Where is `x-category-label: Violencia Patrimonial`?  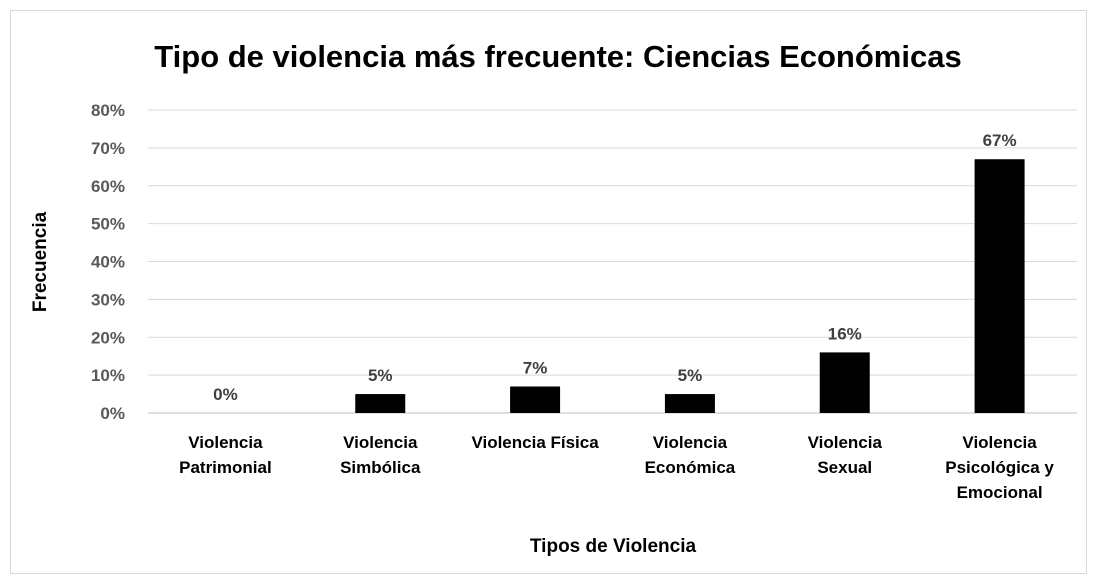 x-category-label: Violencia Patrimonial is located at coordinates (225, 455).